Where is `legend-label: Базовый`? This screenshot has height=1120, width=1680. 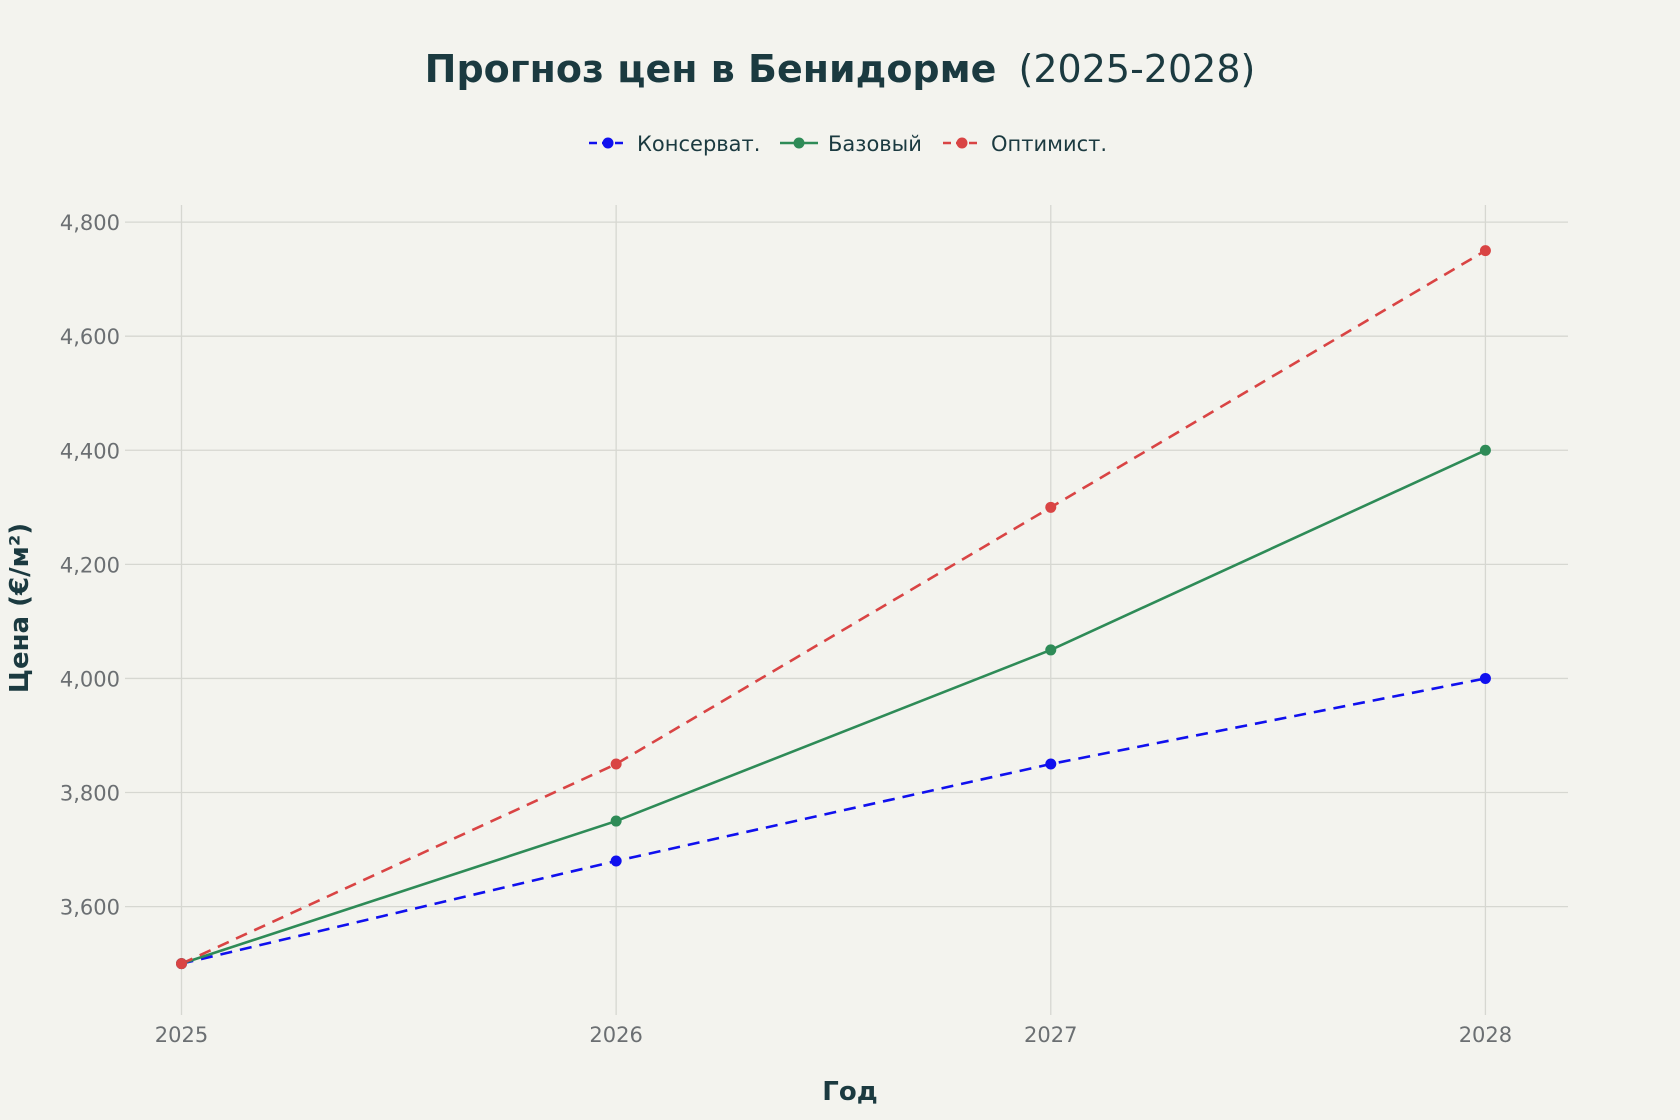 legend-label: Базовый is located at coordinates (875, 144).